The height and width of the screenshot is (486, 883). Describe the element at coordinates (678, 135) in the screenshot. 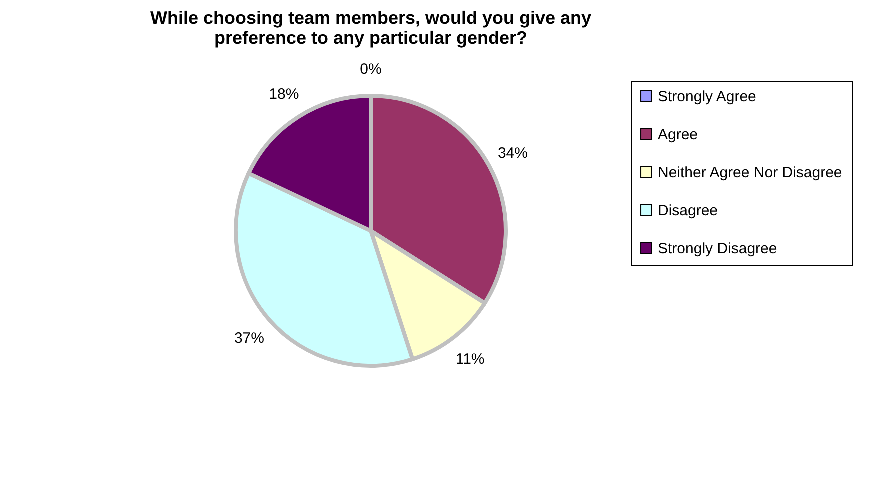

I see `legend-label: Agree` at that location.